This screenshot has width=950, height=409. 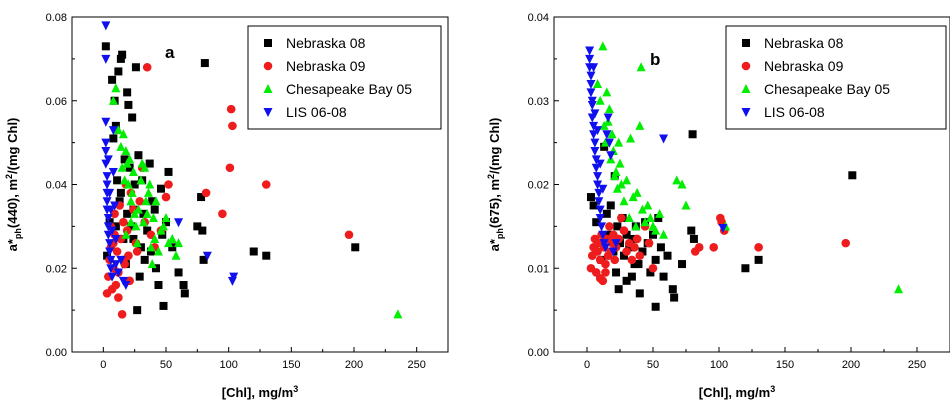 I want to click on y-tick-label-a-0: 0.00, so click(x=56, y=353).